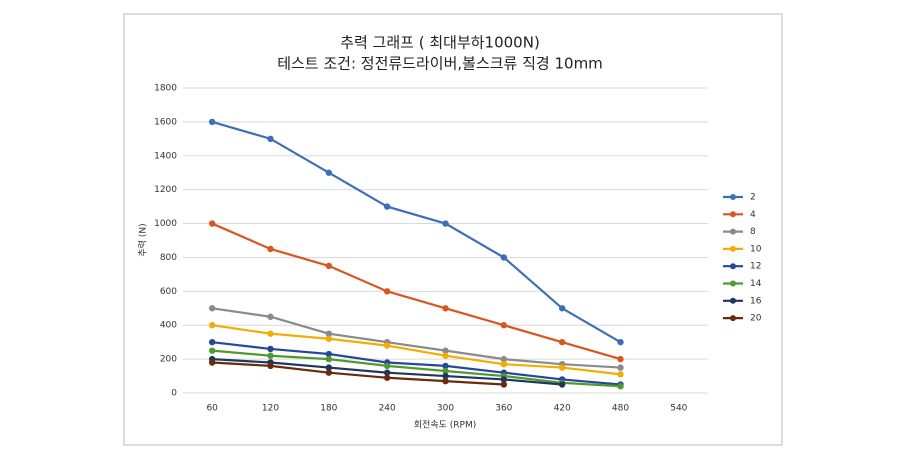 This screenshot has height=471, width=900. I want to click on y-tick-label: 1800, so click(165, 89).